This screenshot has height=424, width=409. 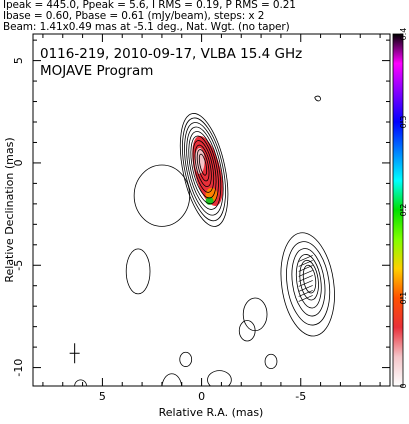 I want to click on x-tick-label: 0, so click(x=201, y=396).